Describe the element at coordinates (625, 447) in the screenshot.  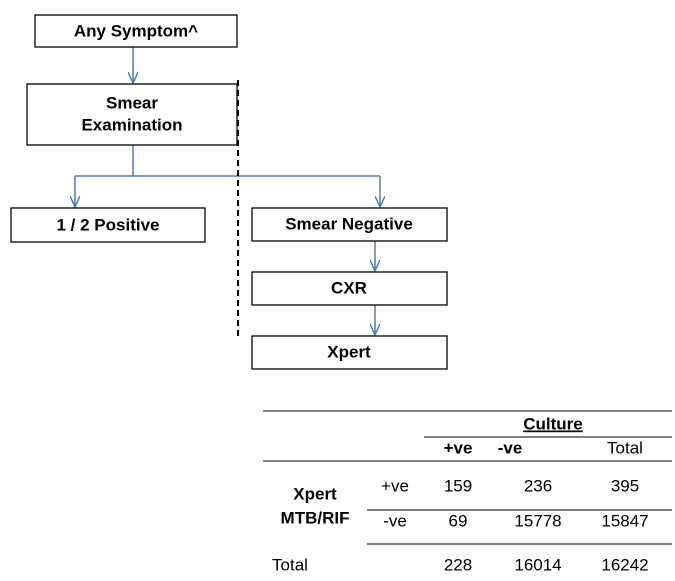
I see `column-header: Total` at that location.